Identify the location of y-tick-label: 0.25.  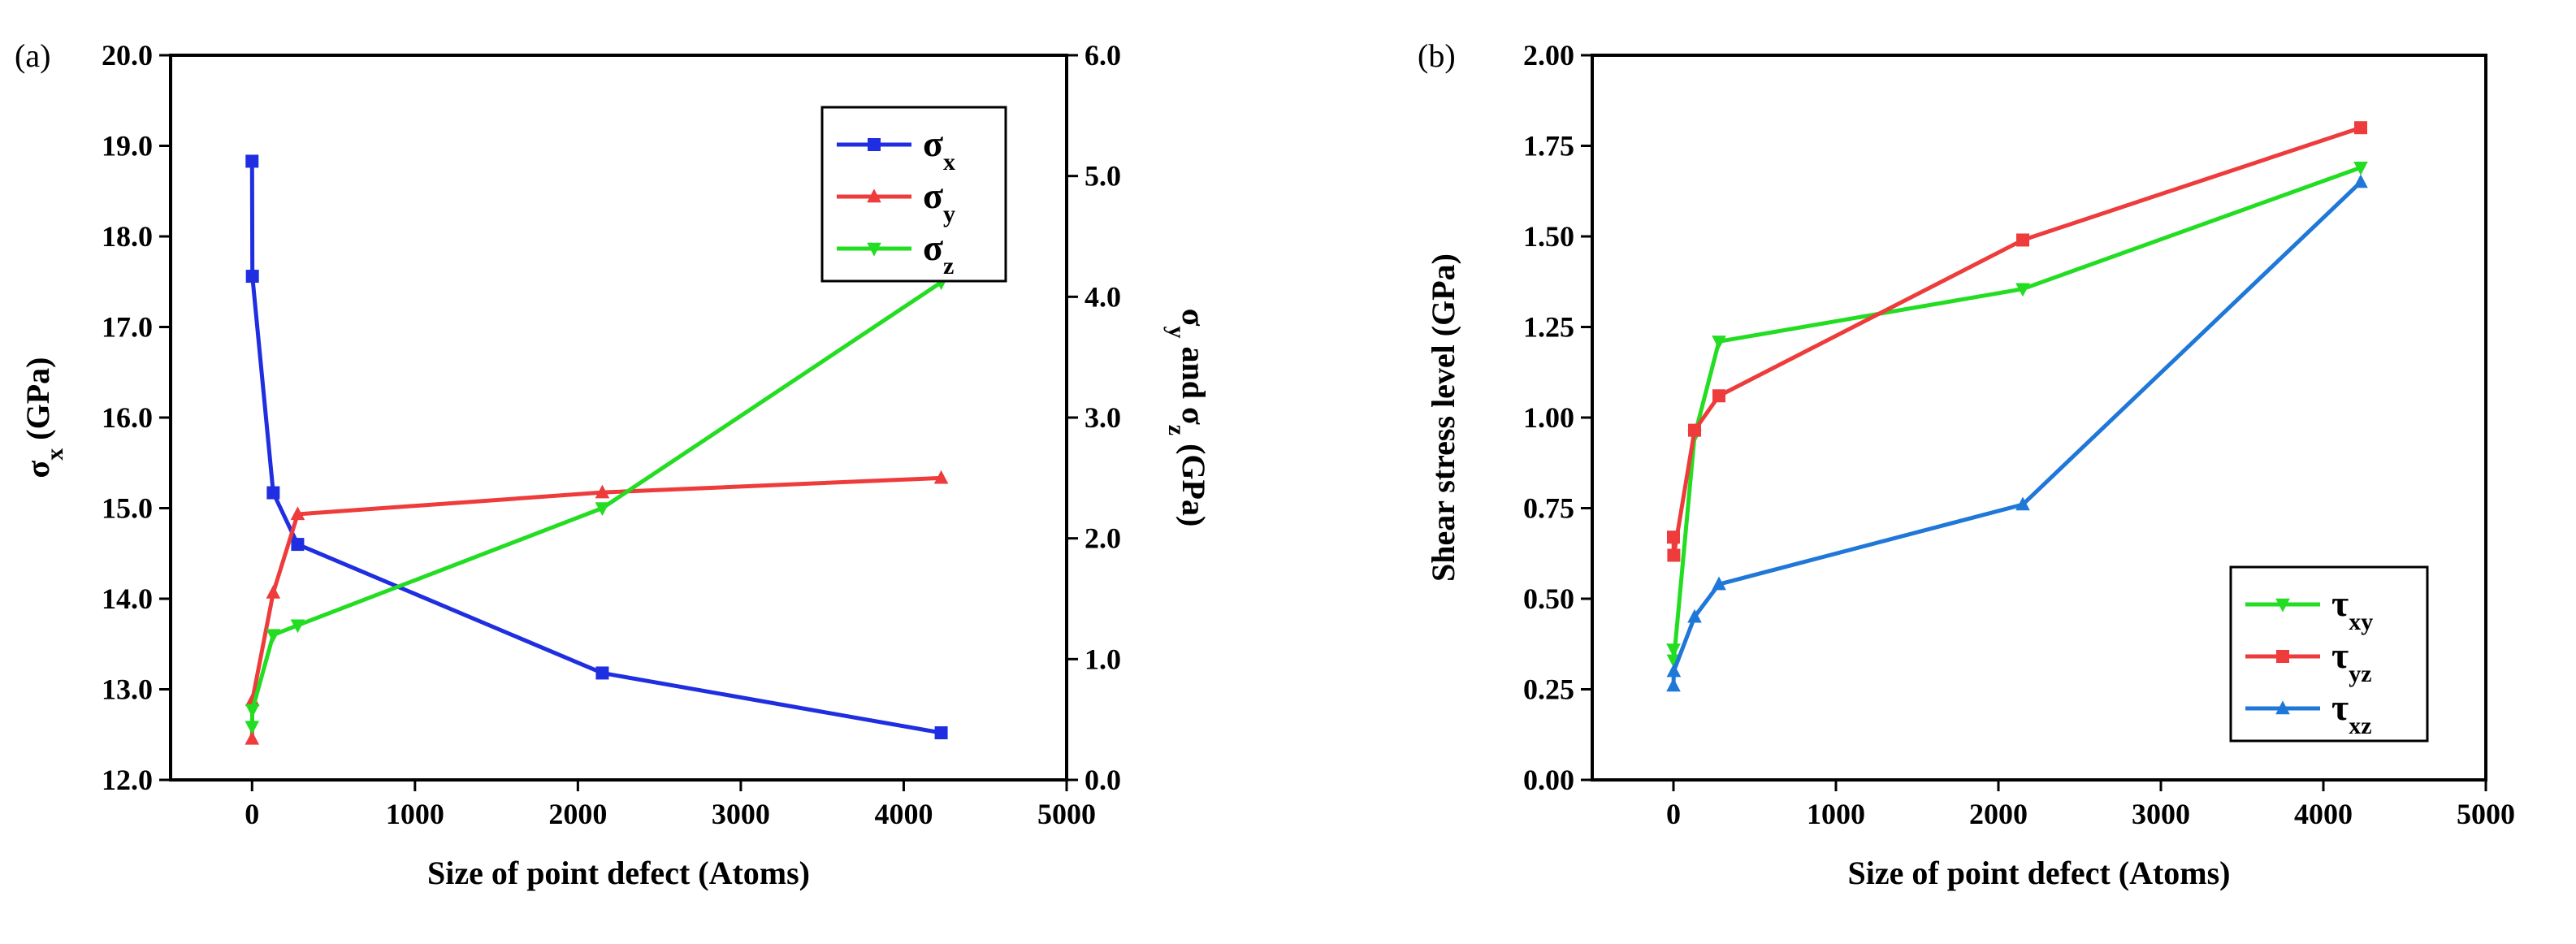
(1548, 689).